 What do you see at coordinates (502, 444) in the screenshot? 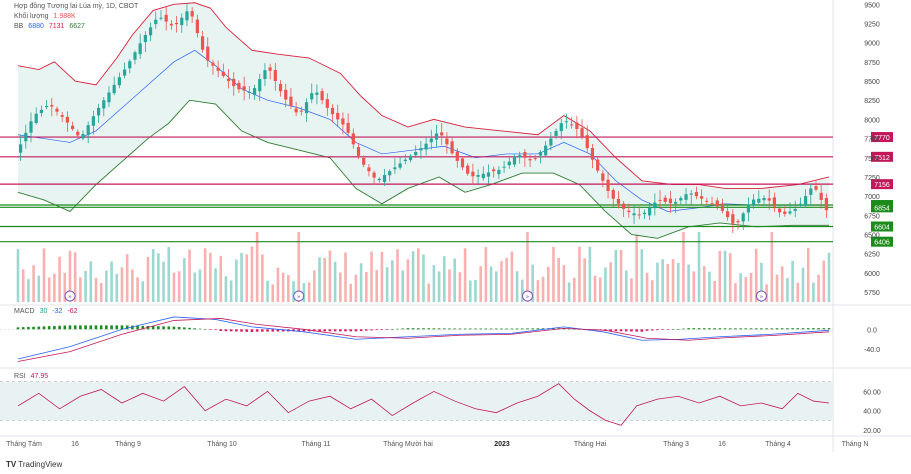
I see `time-tick-label: 2023` at bounding box center [502, 444].